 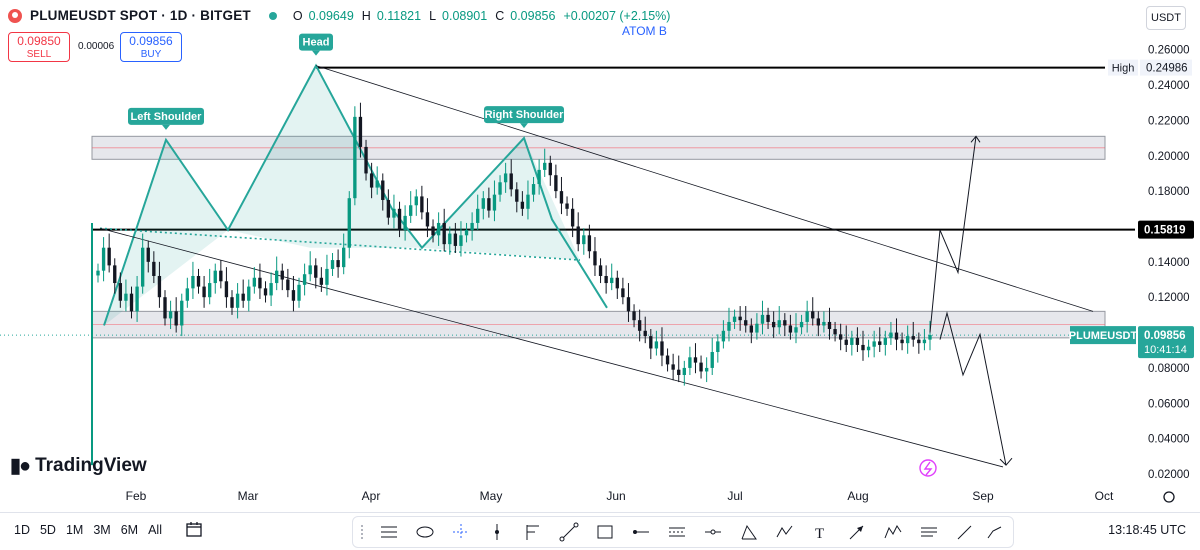 I want to click on buy-price: 0.09856, so click(x=151, y=41).